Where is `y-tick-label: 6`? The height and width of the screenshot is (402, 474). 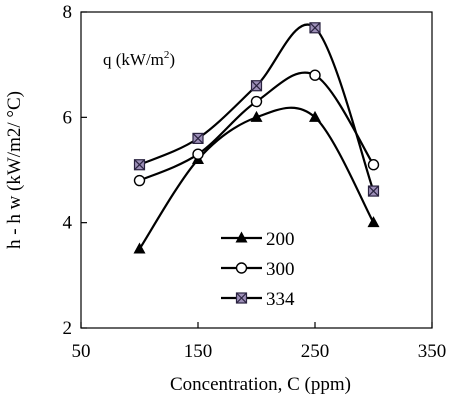
y-tick-label: 6 is located at coordinates (68, 117).